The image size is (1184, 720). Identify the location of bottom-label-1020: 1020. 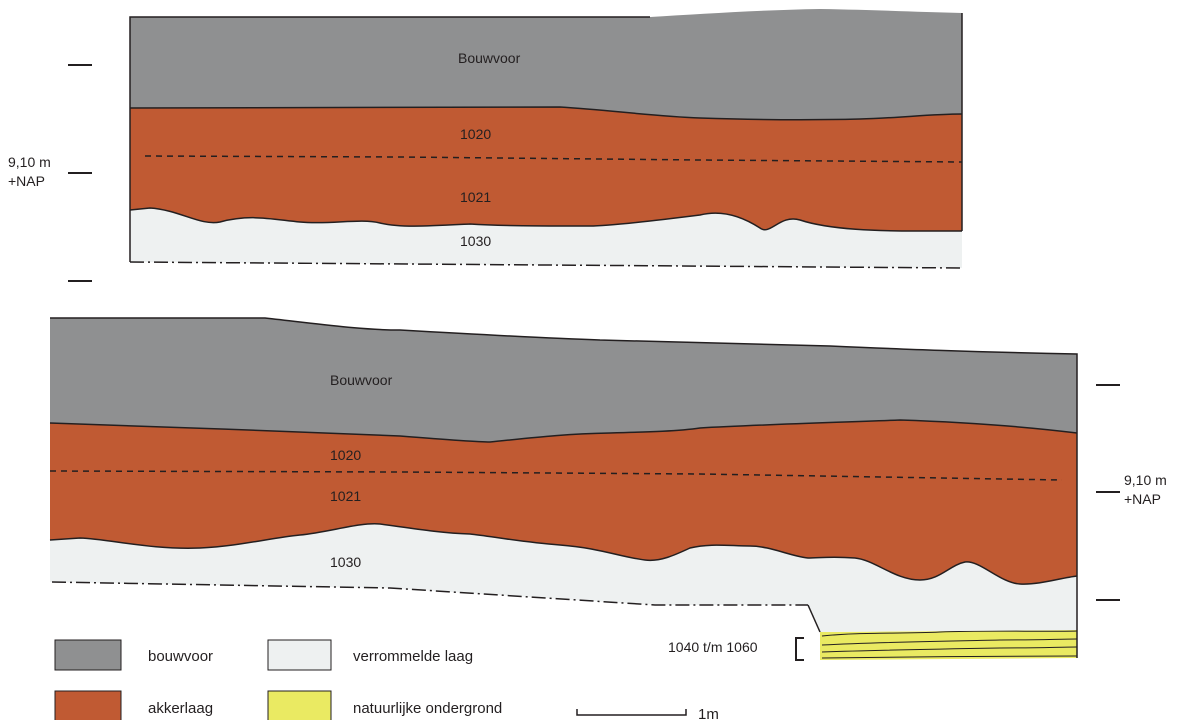
(345, 455).